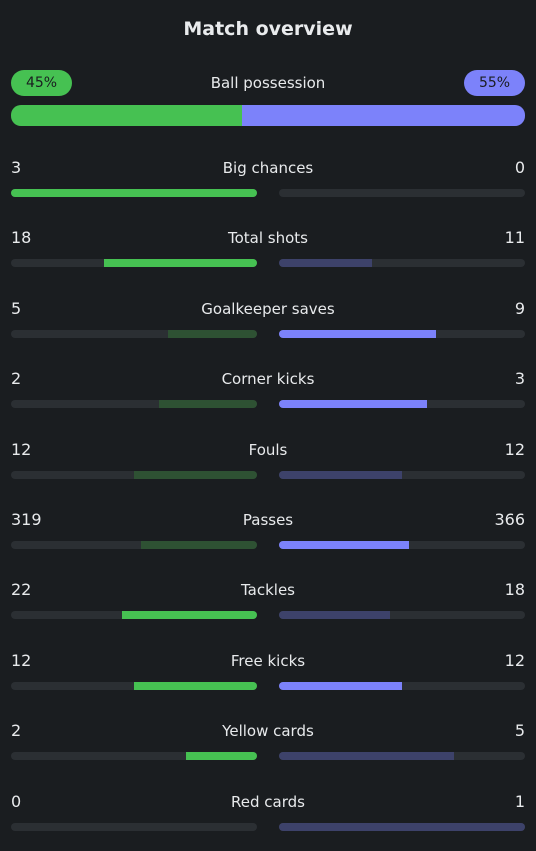 The width and height of the screenshot is (536, 851). What do you see at coordinates (268, 248) in the screenshot?
I see `stat-row: 18 Total shots 11` at bounding box center [268, 248].